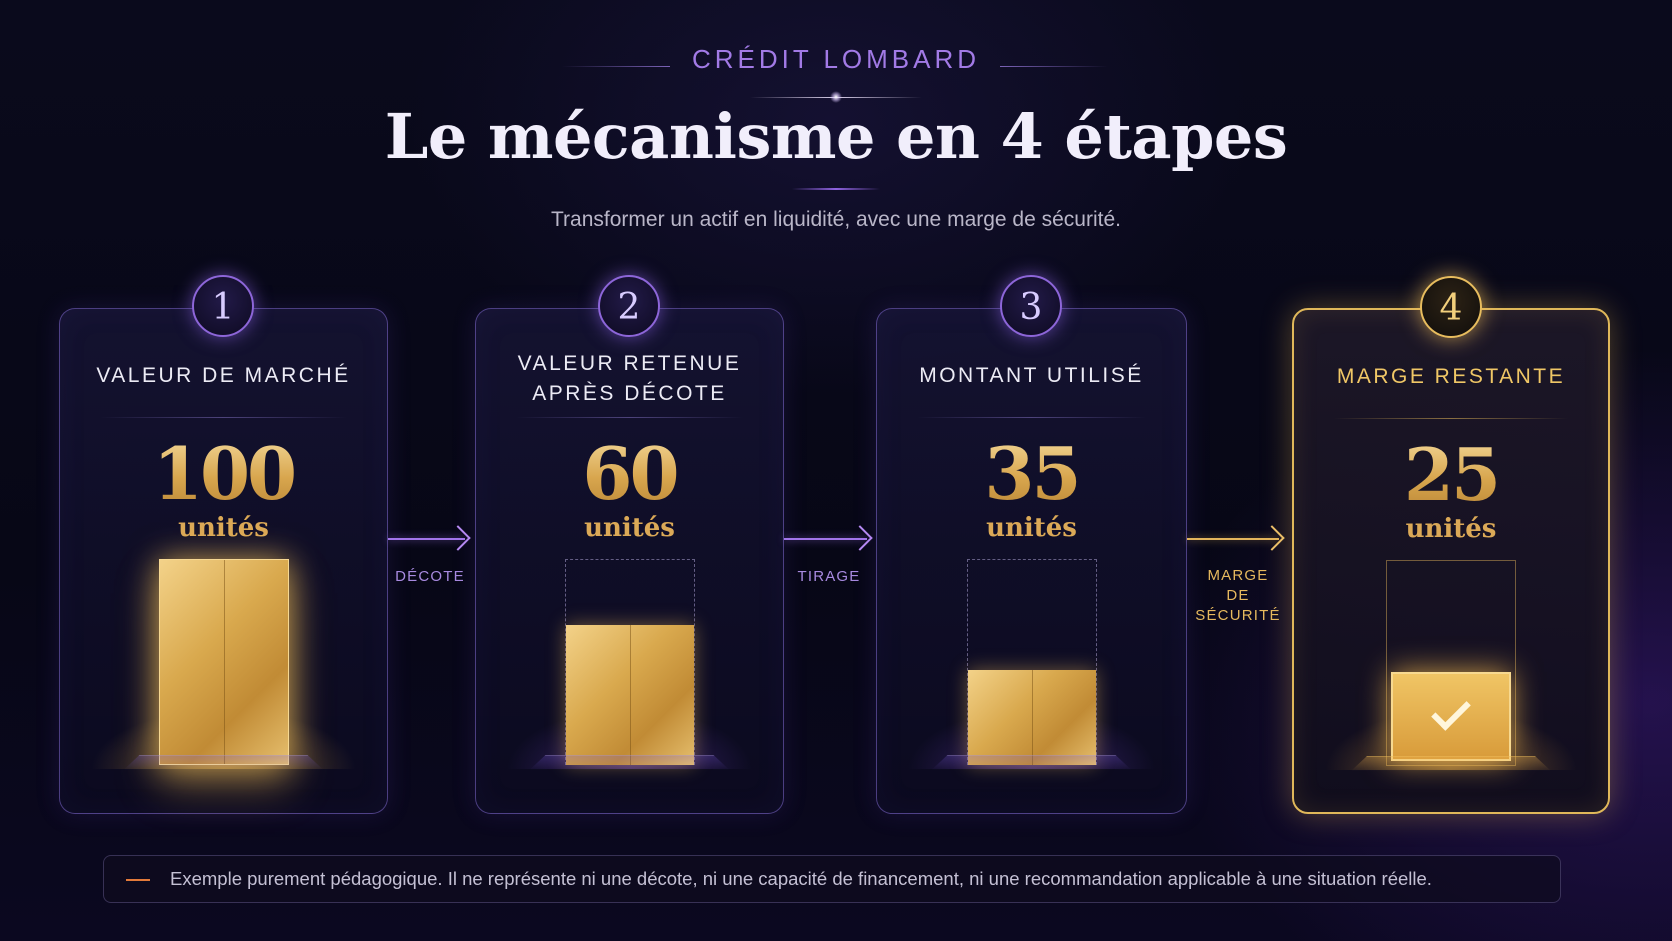  I want to click on step-card-1: 1 VALEUR DE MARCHÉ 100 unités, so click(223, 544).